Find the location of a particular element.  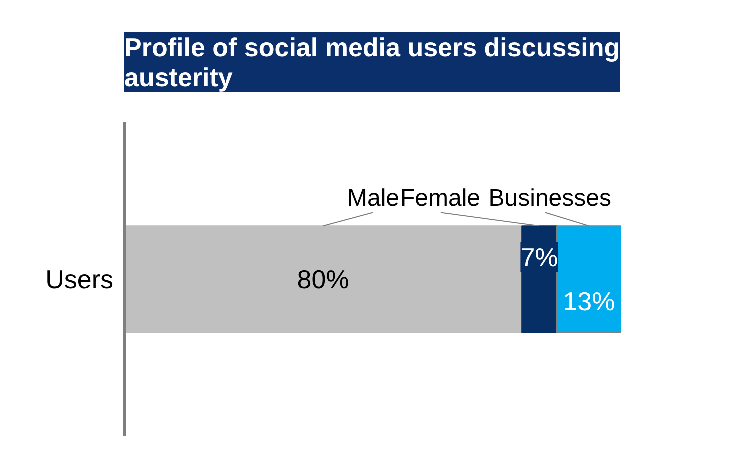

series-label: Male is located at coordinates (373, 198).